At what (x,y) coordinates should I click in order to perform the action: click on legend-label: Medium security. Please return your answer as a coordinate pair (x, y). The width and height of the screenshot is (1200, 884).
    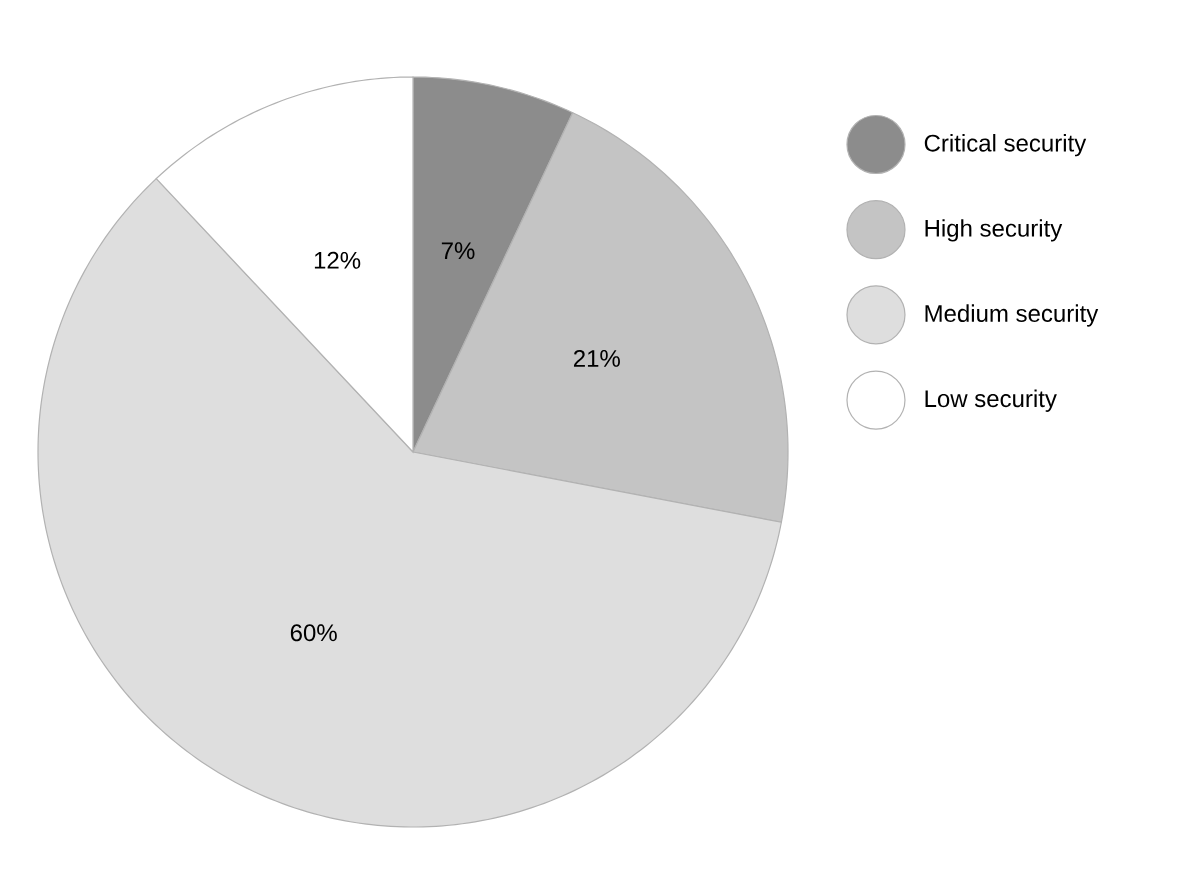
    Looking at the image, I should click on (1012, 315).